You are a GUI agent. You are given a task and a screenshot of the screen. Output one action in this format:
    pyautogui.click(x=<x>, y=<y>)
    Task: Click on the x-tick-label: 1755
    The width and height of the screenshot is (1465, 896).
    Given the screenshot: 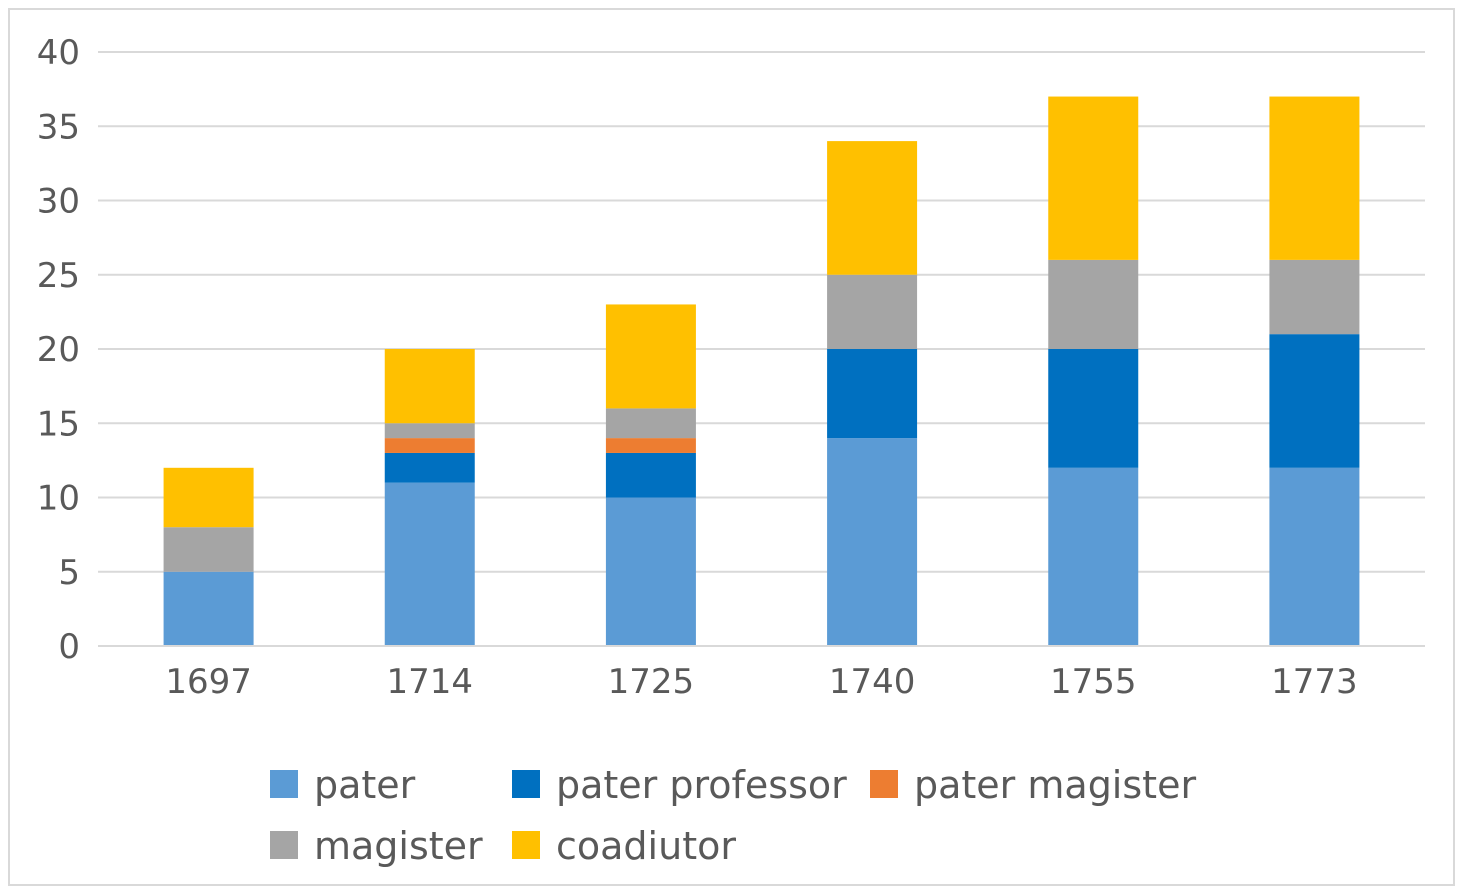 What is the action you would take?
    pyautogui.click(x=1093, y=682)
    